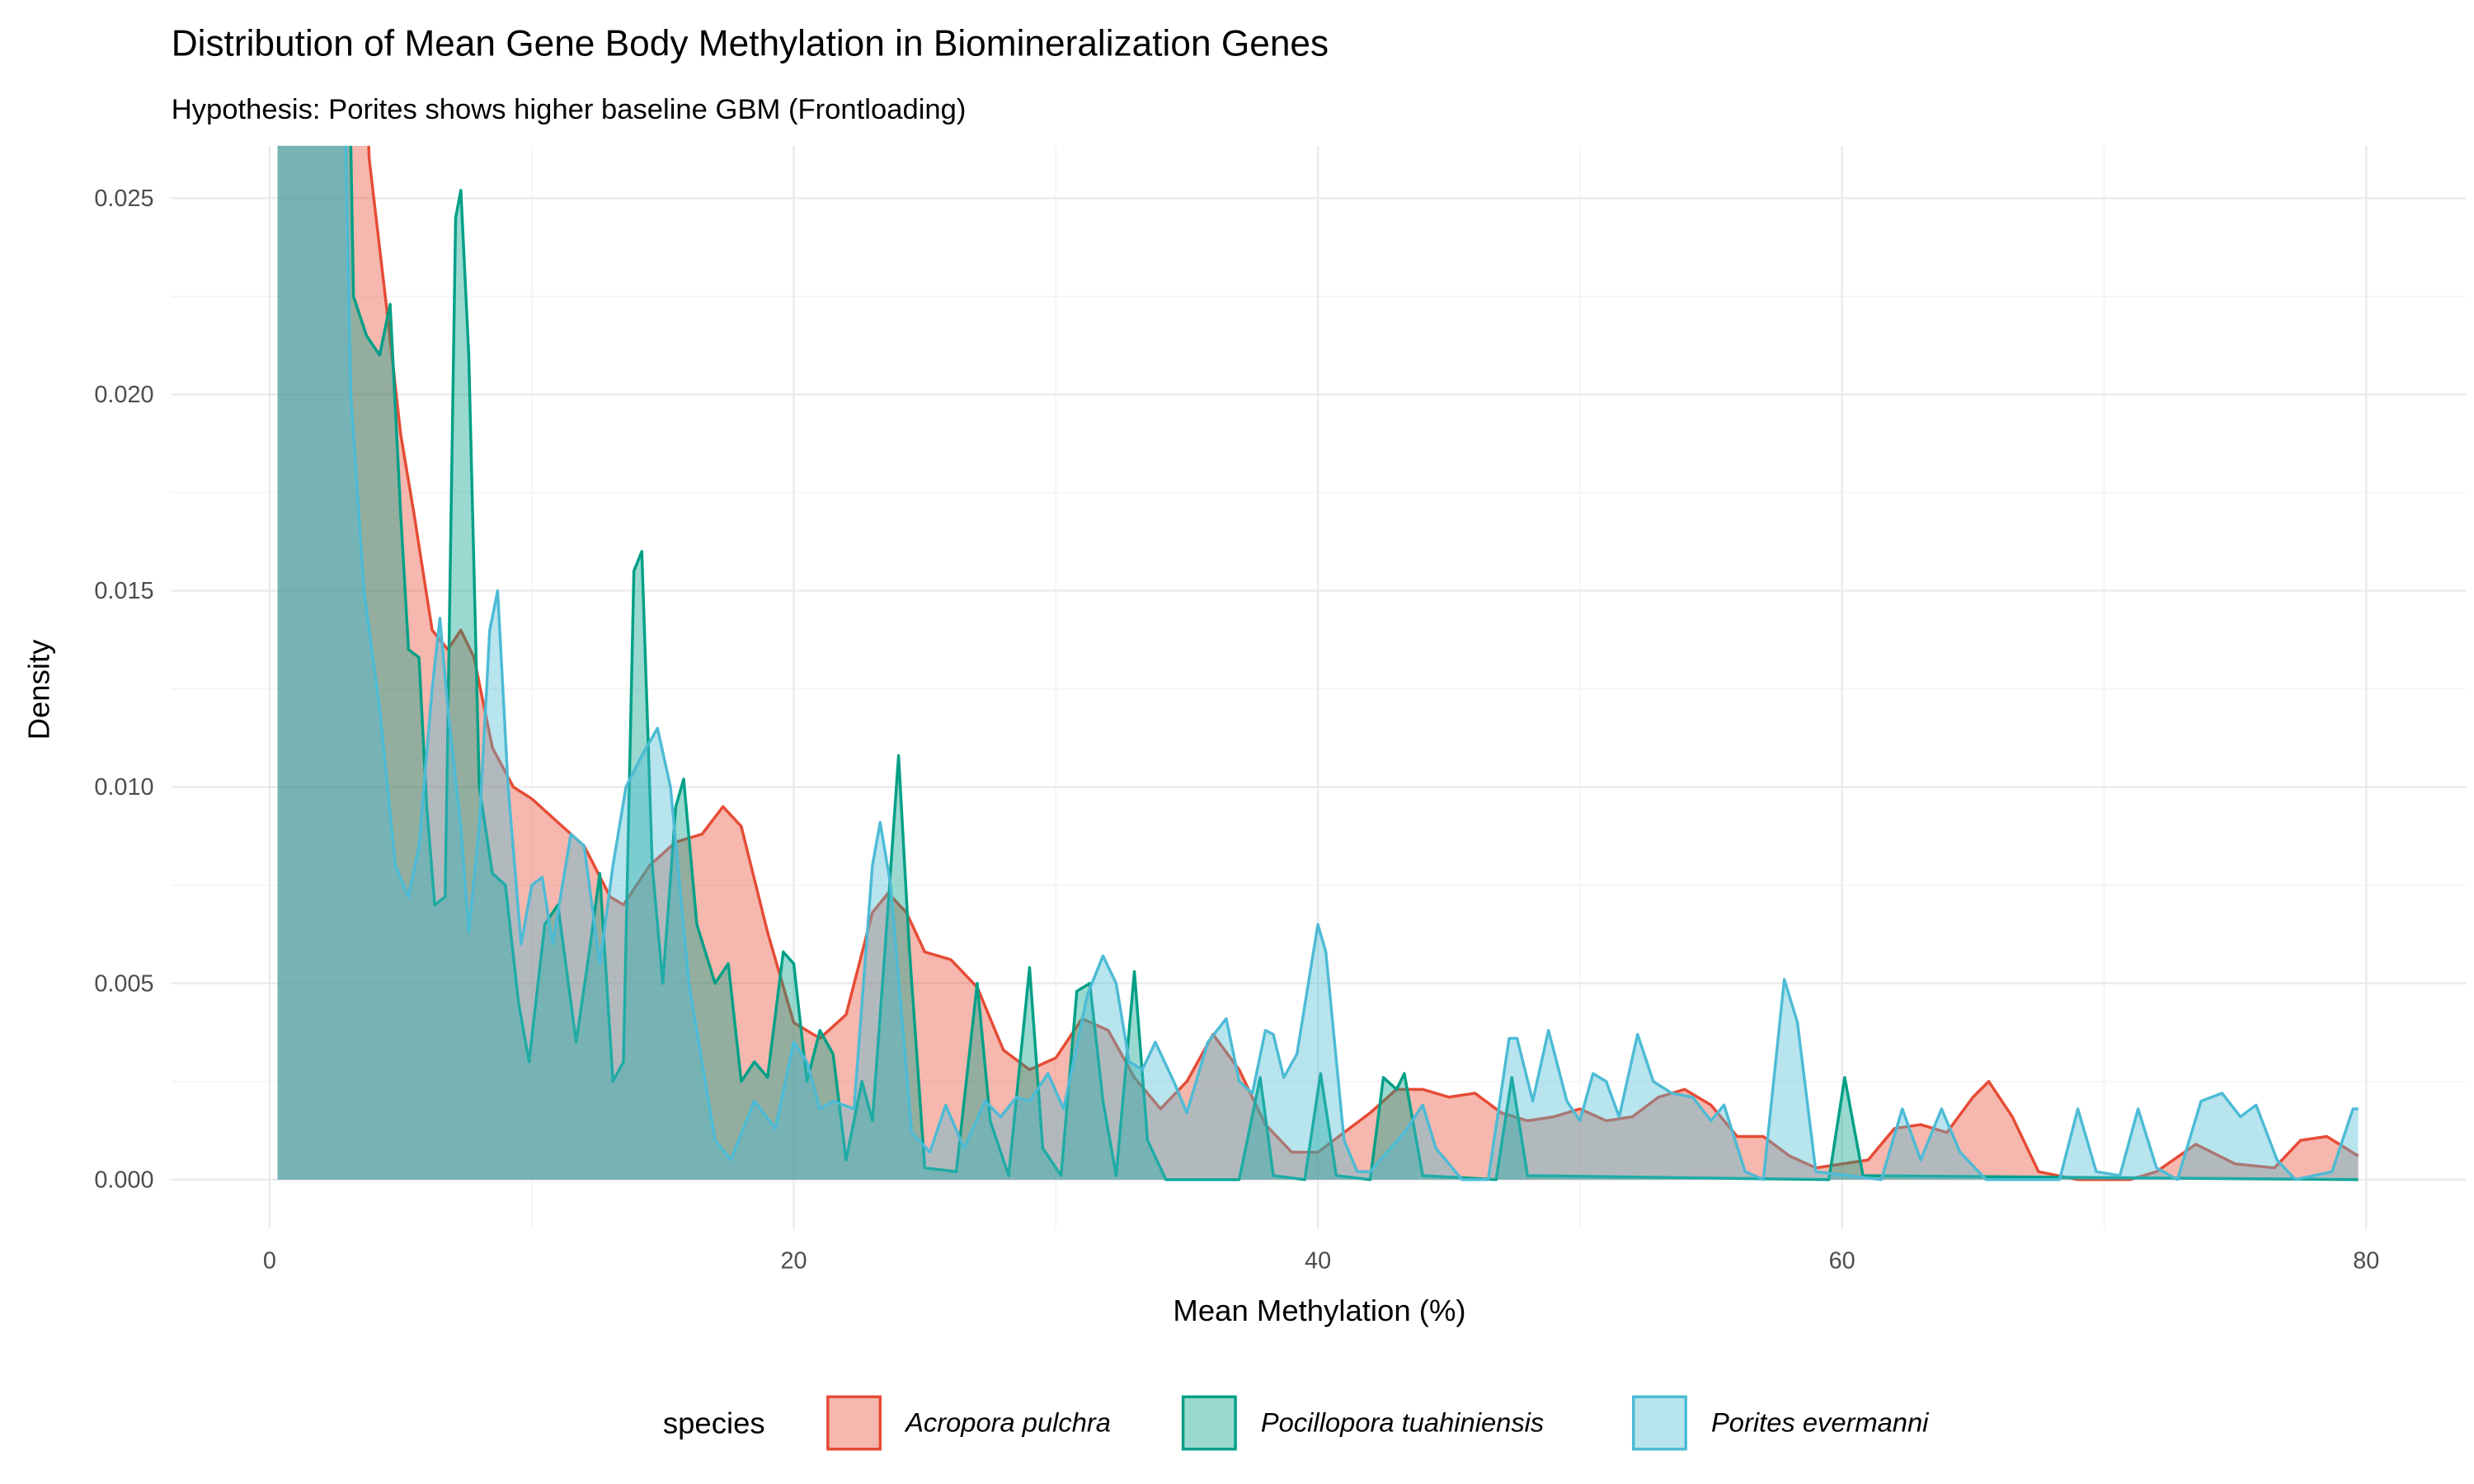  I want to click on y-tick-label: 0.020, so click(123, 395).